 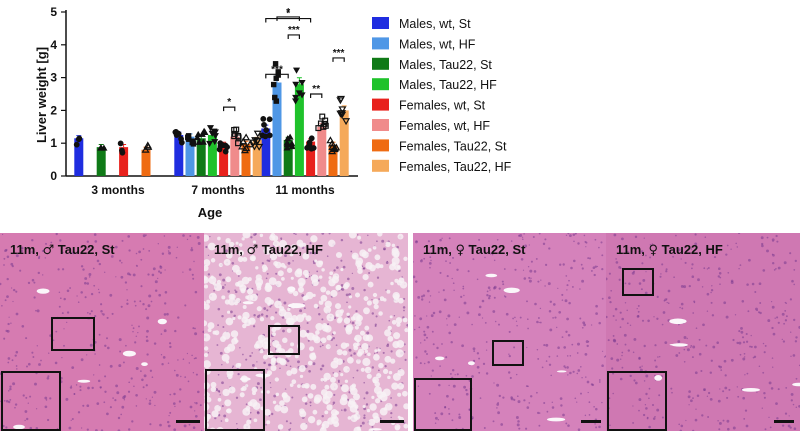 What do you see at coordinates (669, 250) in the screenshot?
I see `tile-label: 11m, ♀ Tau22, HF` at bounding box center [669, 250].